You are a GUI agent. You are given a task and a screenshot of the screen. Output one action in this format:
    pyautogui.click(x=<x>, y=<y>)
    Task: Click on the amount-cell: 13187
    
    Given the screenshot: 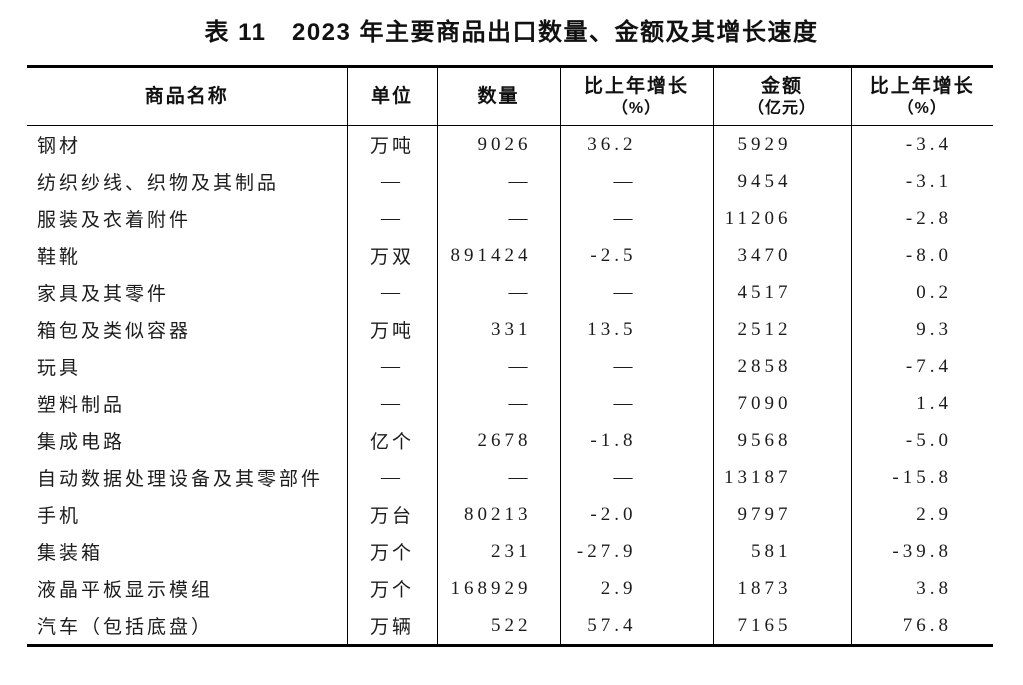 What is the action you would take?
    pyautogui.click(x=781, y=477)
    